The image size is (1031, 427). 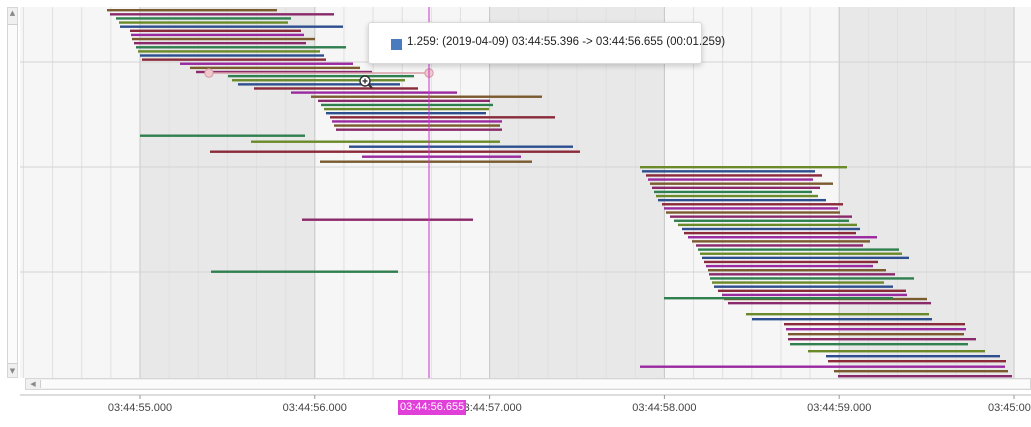 What do you see at coordinates (12, 13) in the screenshot?
I see `scroll-up-icon: ▲` at bounding box center [12, 13].